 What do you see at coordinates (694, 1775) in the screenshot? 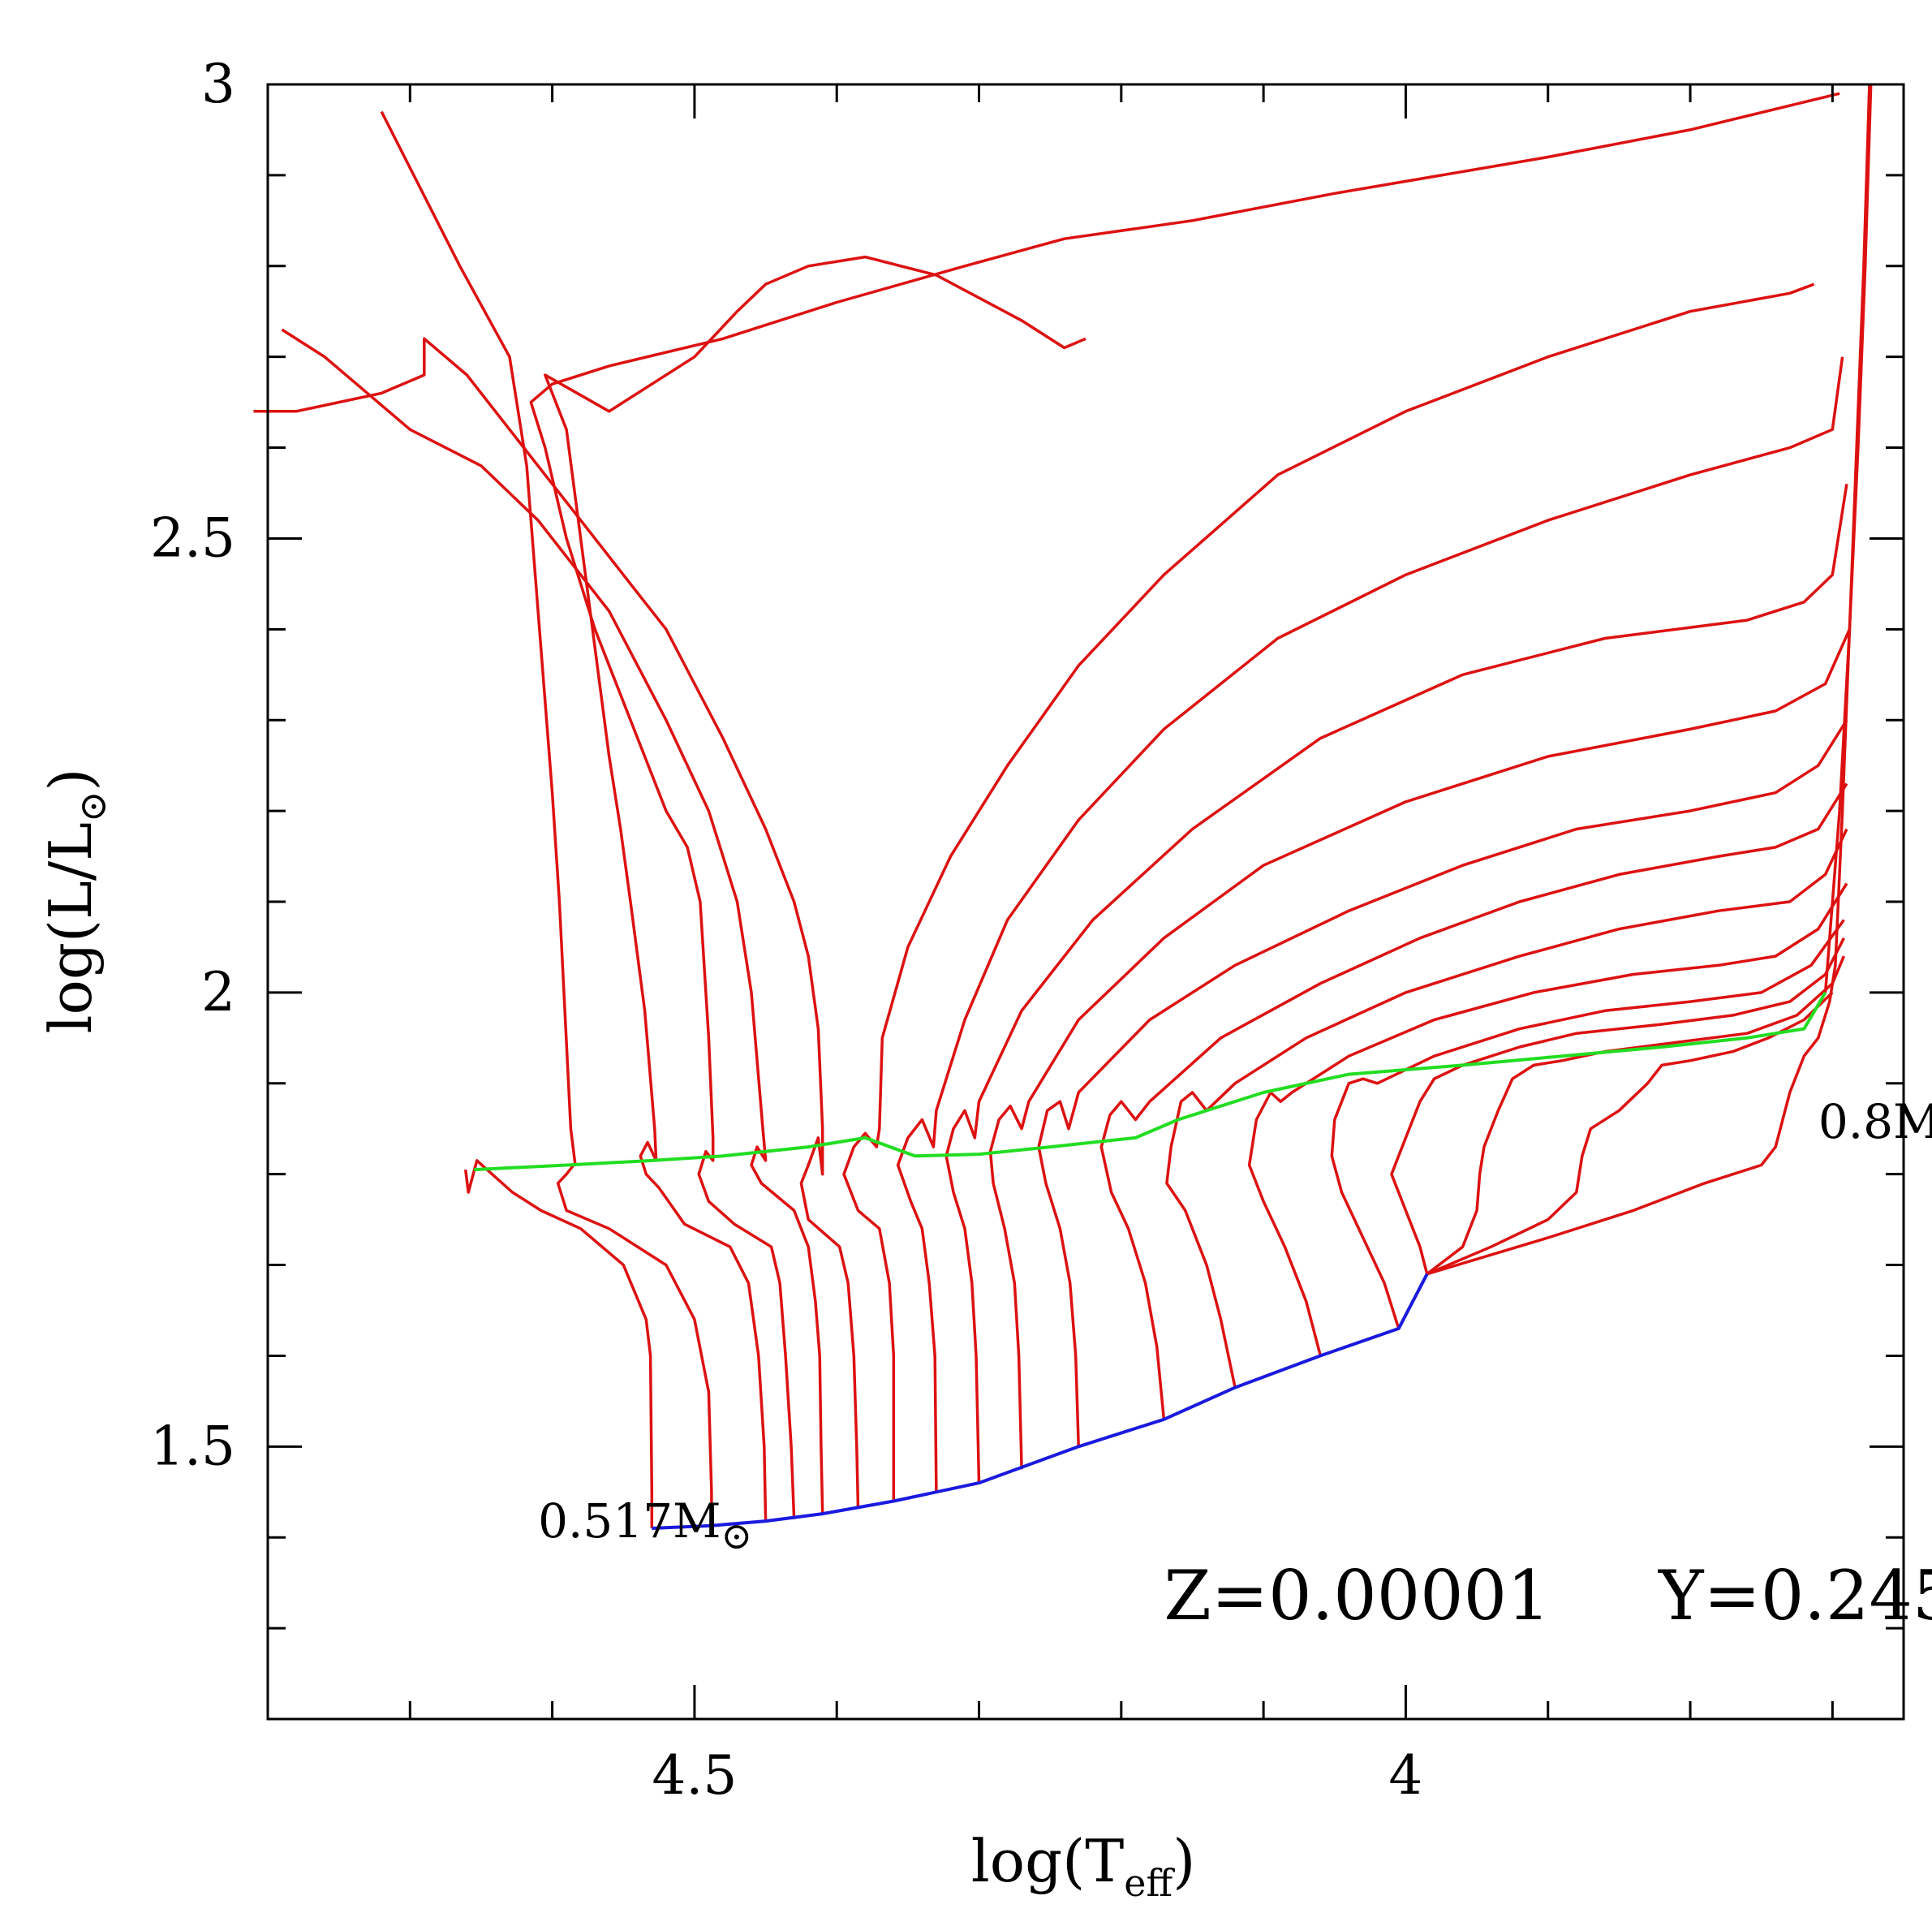
I see `x-tick-label-4.5: 4.5` at bounding box center [694, 1775].